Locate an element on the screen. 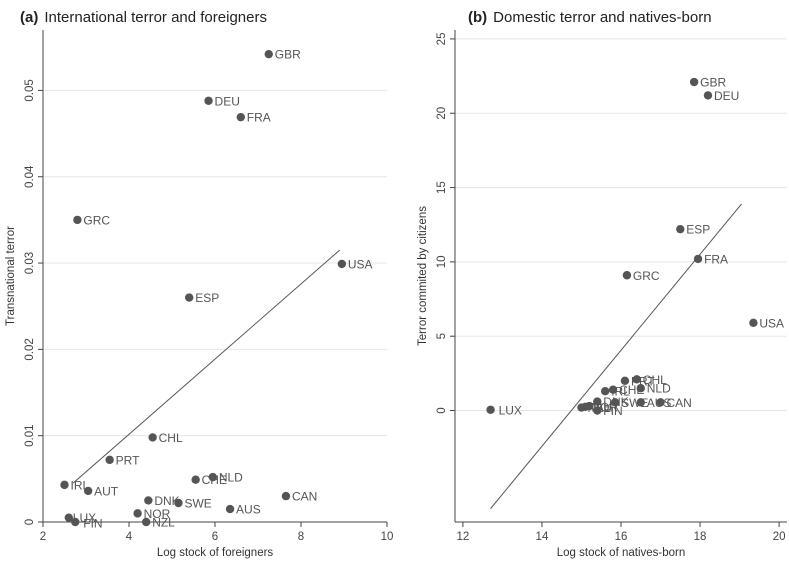 The width and height of the screenshot is (789, 562). x-tick-label: 6 is located at coordinates (215, 537).